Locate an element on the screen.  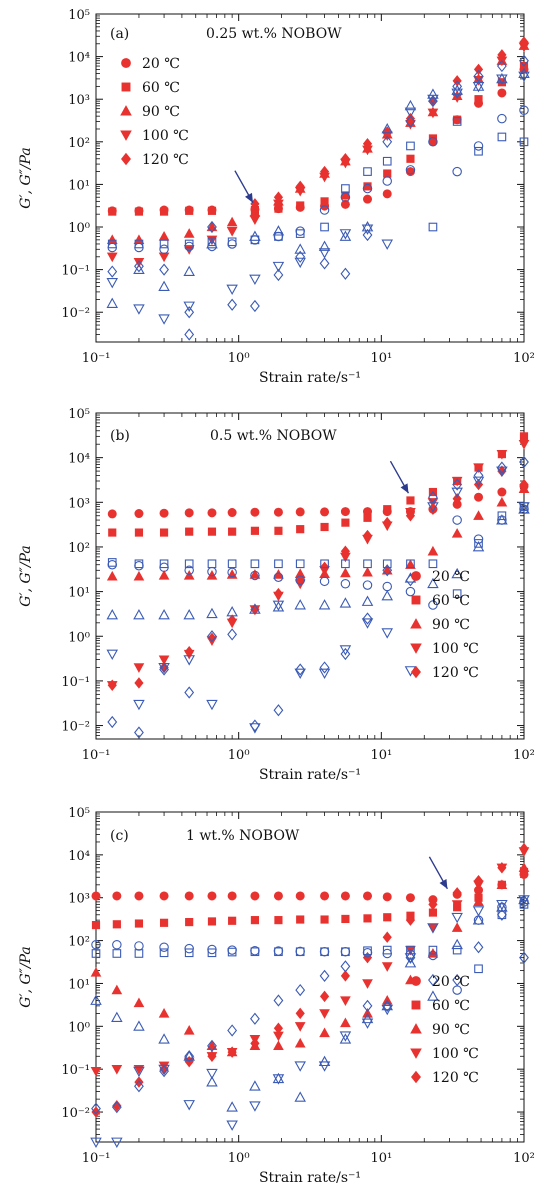
legend-entry: 60 ℃ is located at coordinates (451, 601).